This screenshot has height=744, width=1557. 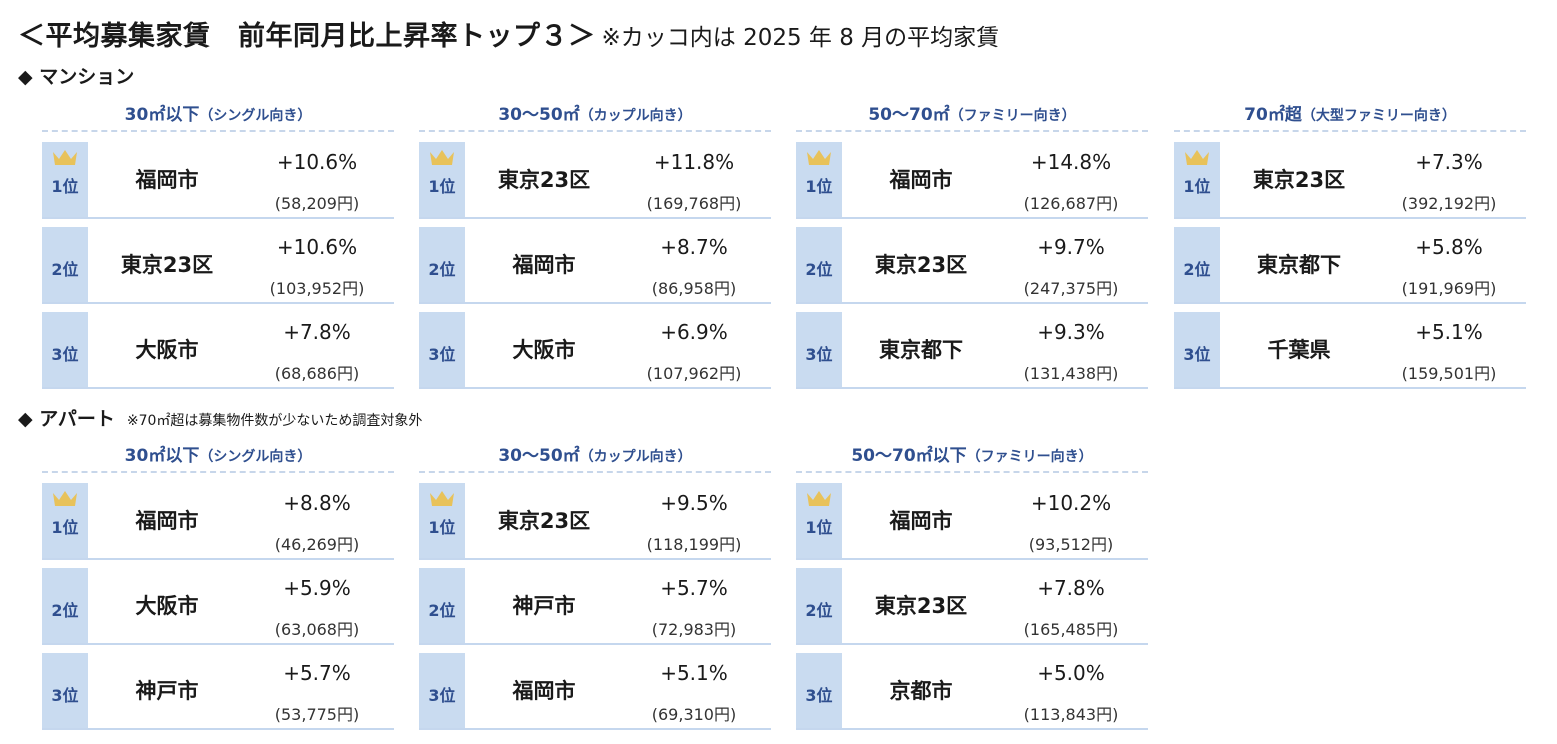 I want to click on group-size: 50～70㎡以下, so click(x=909, y=456).